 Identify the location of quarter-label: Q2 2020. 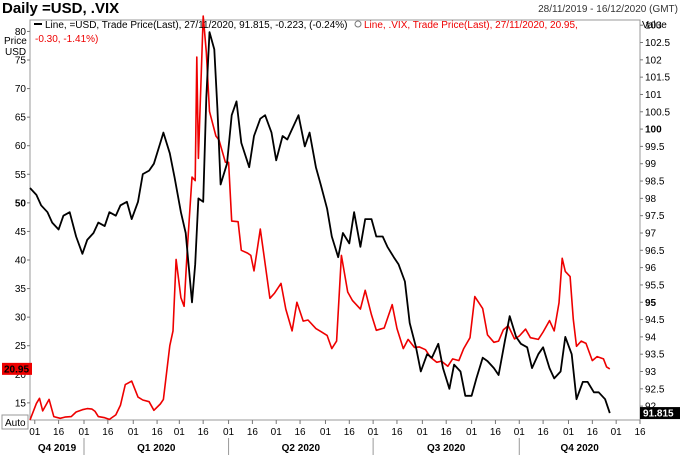
(301, 448).